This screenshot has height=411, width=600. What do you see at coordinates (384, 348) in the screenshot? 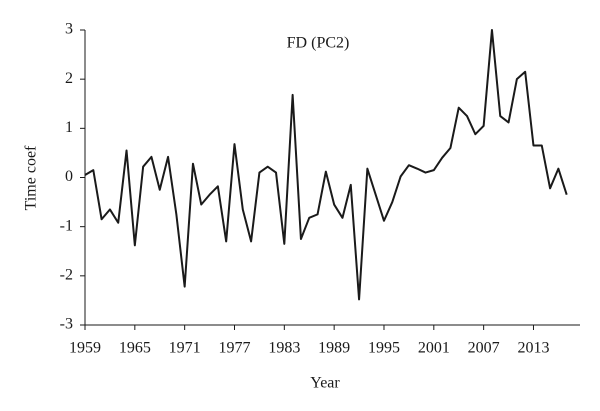
I see `x-tick-label: 1995` at bounding box center [384, 348].